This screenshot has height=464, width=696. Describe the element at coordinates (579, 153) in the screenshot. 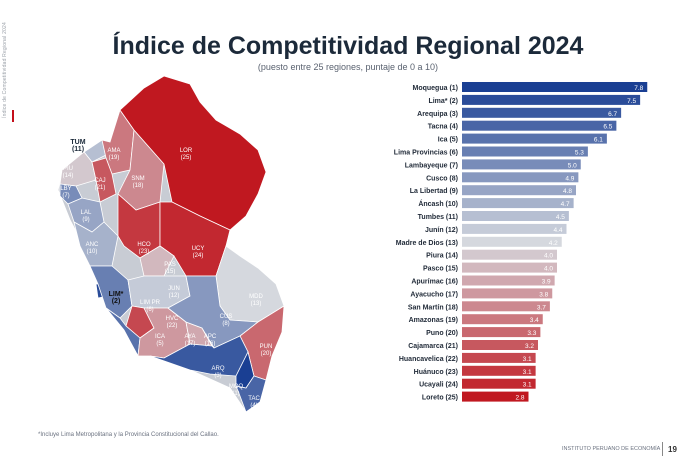

I see `bar-value-label: 5.3` at that location.